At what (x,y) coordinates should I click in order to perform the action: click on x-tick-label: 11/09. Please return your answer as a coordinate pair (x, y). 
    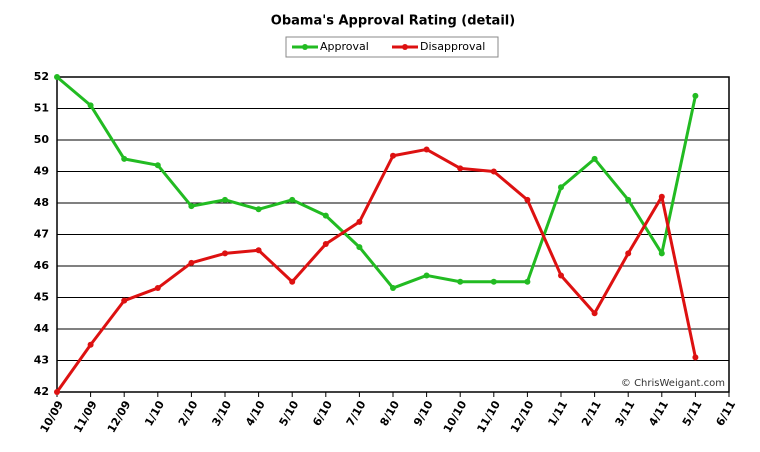
    Looking at the image, I should click on (85, 417).